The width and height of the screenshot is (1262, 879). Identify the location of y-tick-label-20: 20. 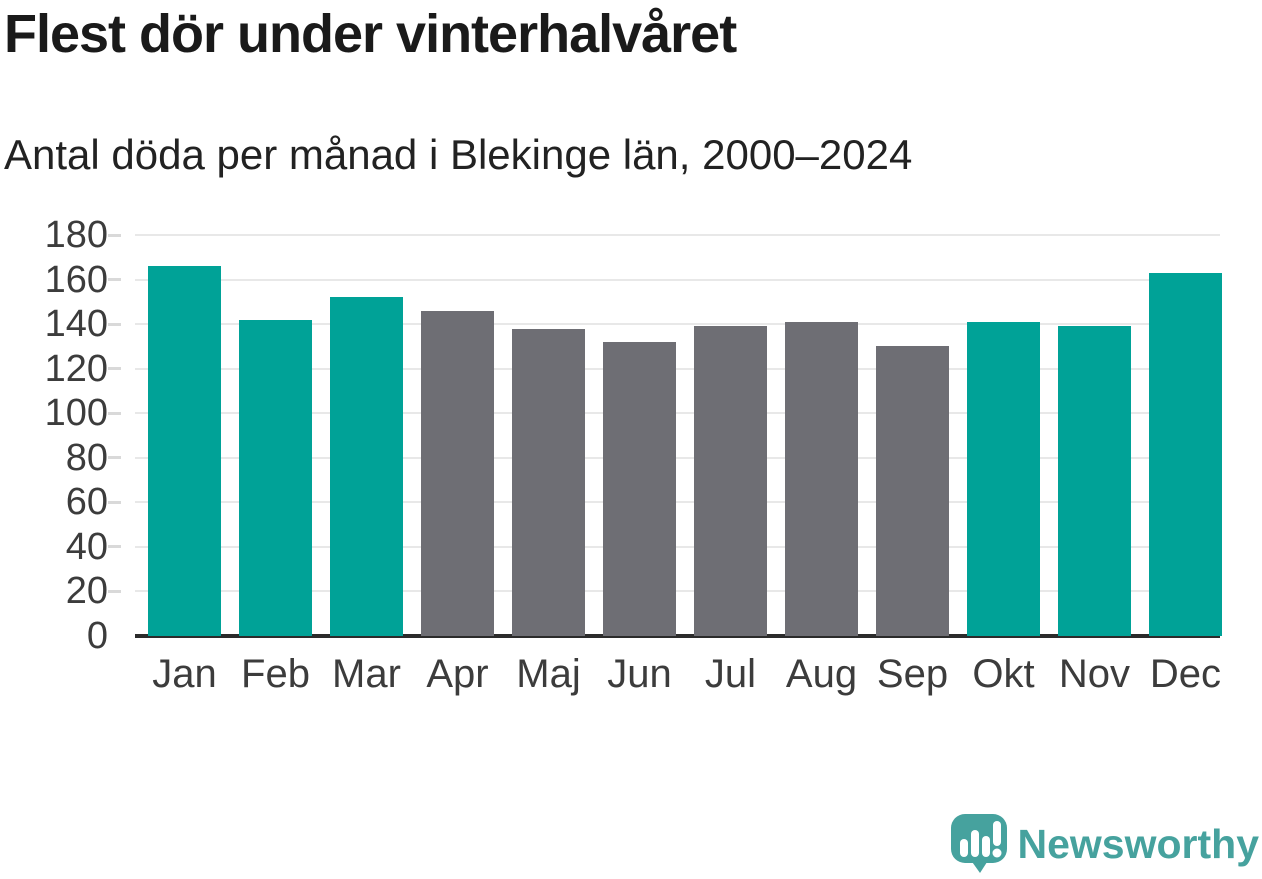
(86, 591).